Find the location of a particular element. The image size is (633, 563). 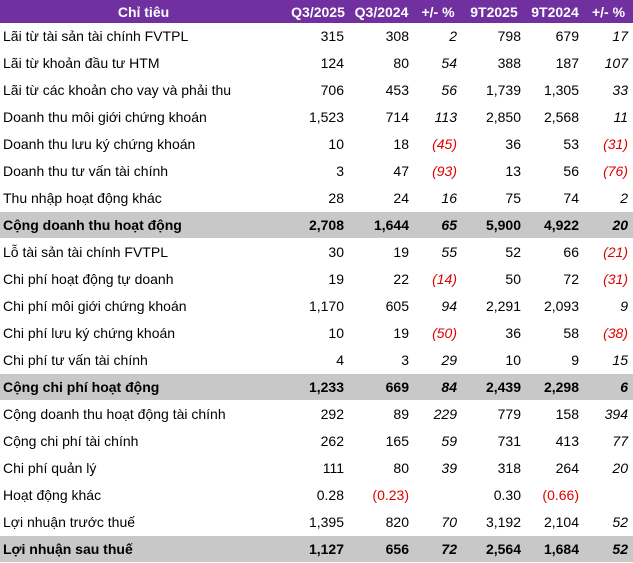

table-row: Hoạt động khác 0.28 (0.23) 0.30 (0.66) is located at coordinates (316, 495).